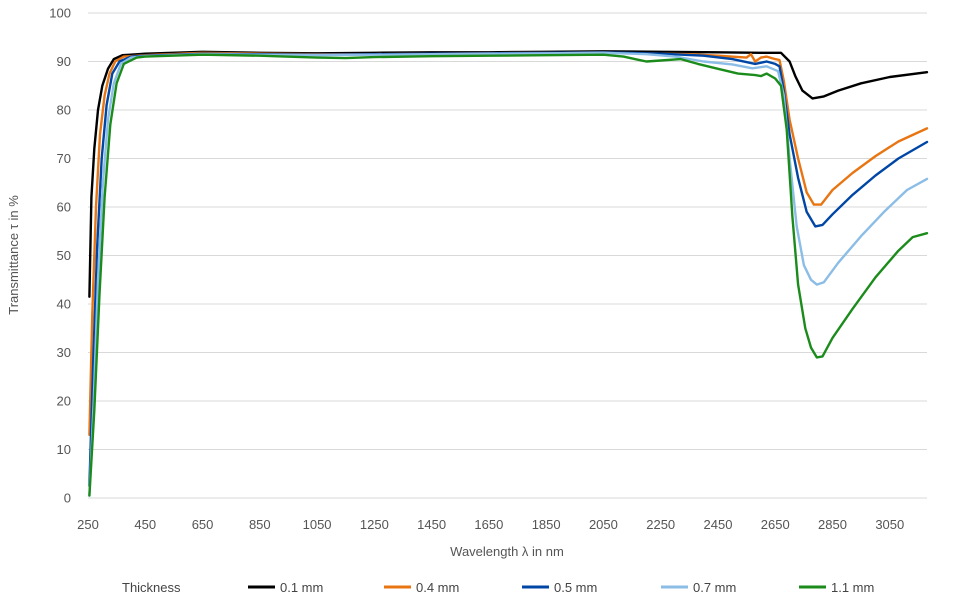 The width and height of the screenshot is (953, 600). I want to click on x-tick-label: 650, so click(203, 524).